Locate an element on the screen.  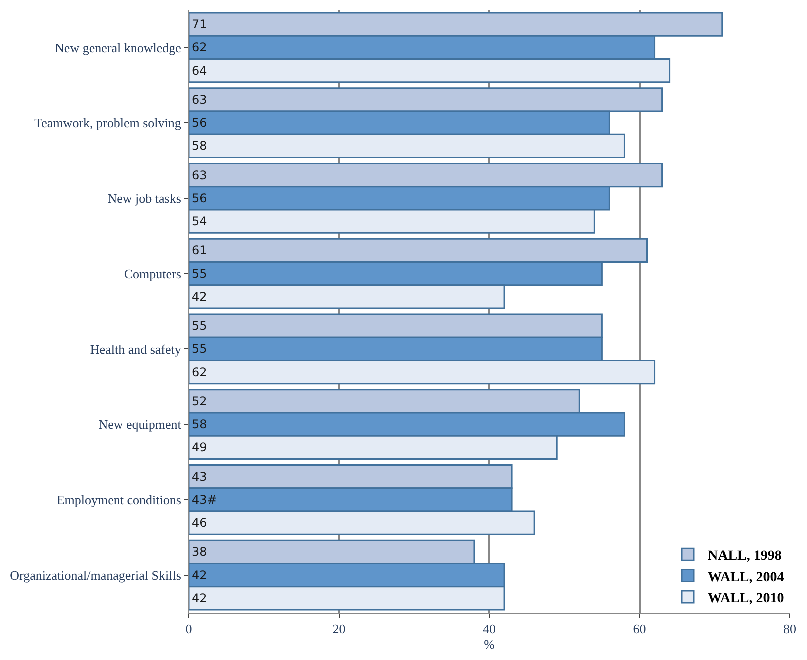
x-axis-title: % is located at coordinates (490, 644).